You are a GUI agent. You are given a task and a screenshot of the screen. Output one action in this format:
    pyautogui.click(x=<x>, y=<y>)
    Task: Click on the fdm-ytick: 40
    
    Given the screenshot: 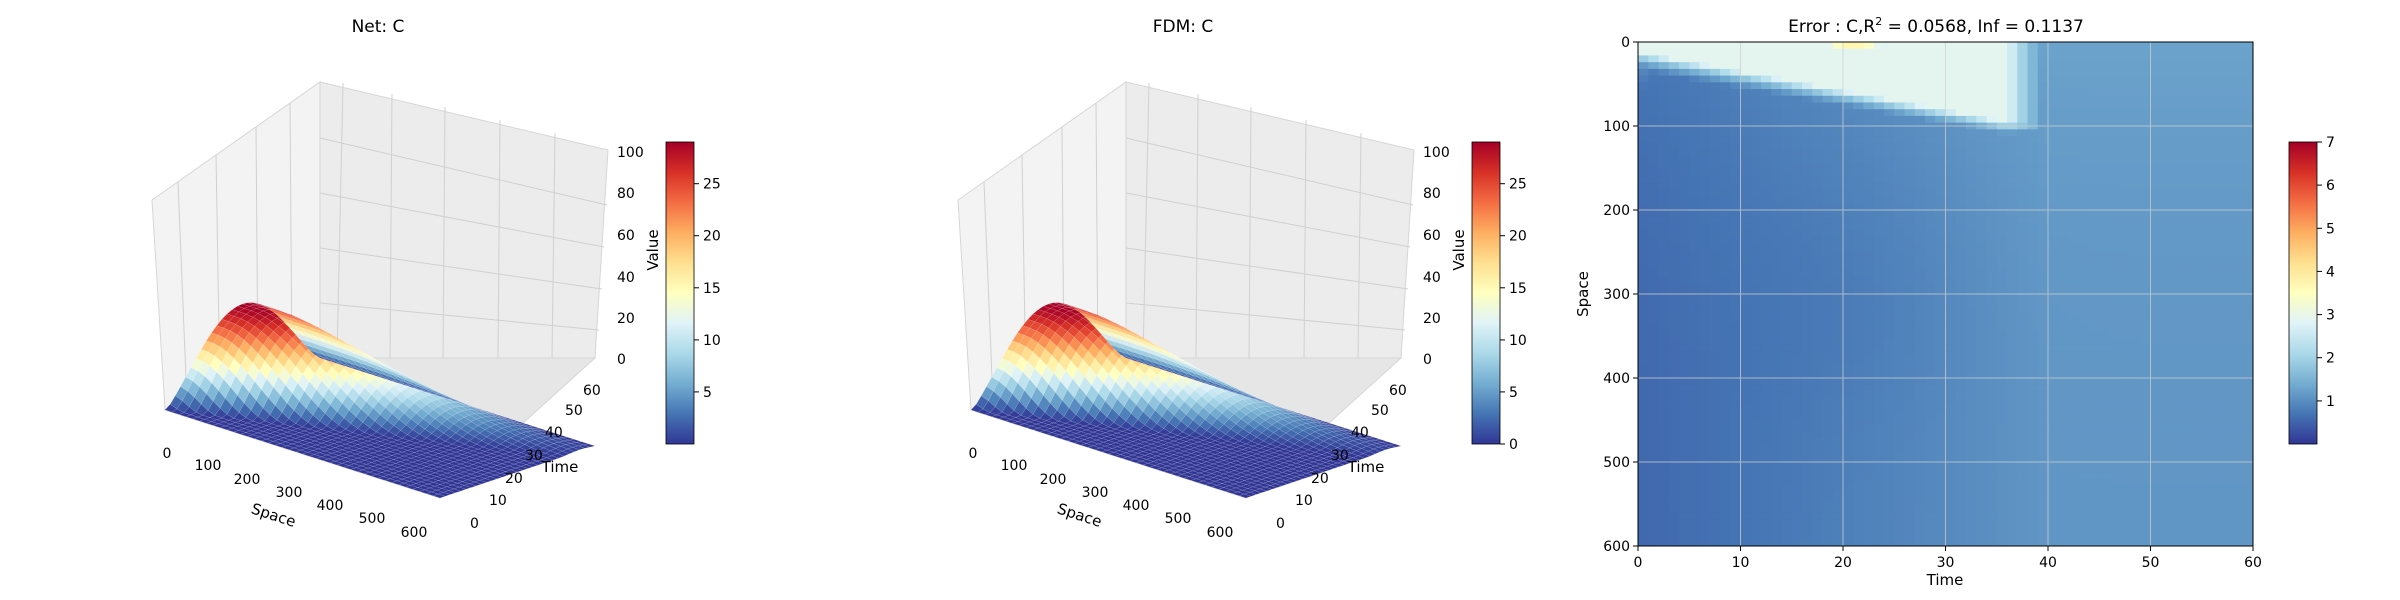 What is the action you would take?
    pyautogui.click(x=1360, y=433)
    